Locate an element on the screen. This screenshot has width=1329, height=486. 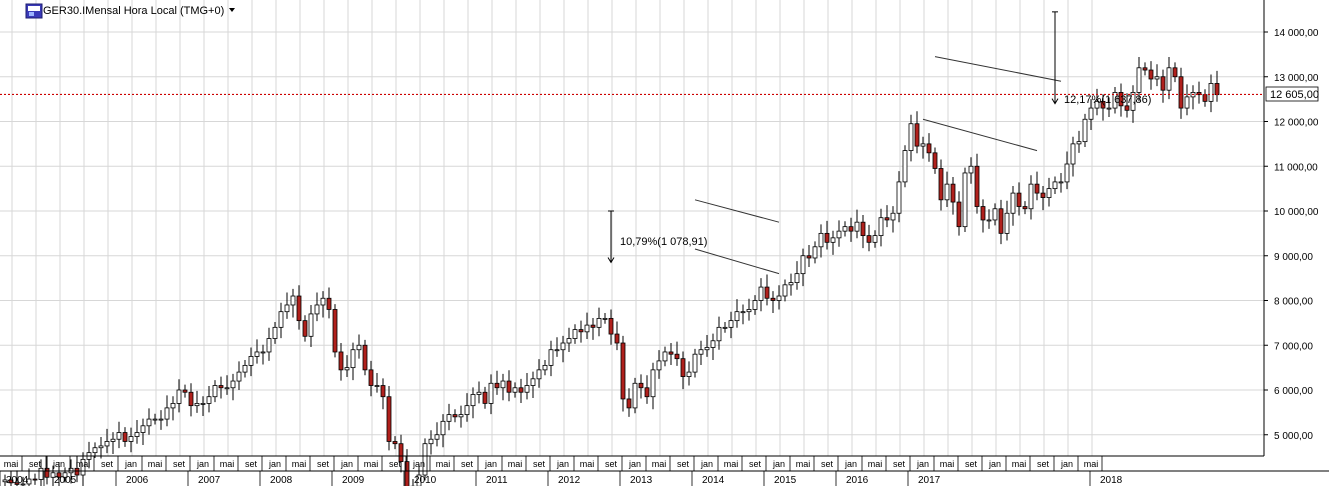
dropdown-arrow-icon is located at coordinates (232, 10).